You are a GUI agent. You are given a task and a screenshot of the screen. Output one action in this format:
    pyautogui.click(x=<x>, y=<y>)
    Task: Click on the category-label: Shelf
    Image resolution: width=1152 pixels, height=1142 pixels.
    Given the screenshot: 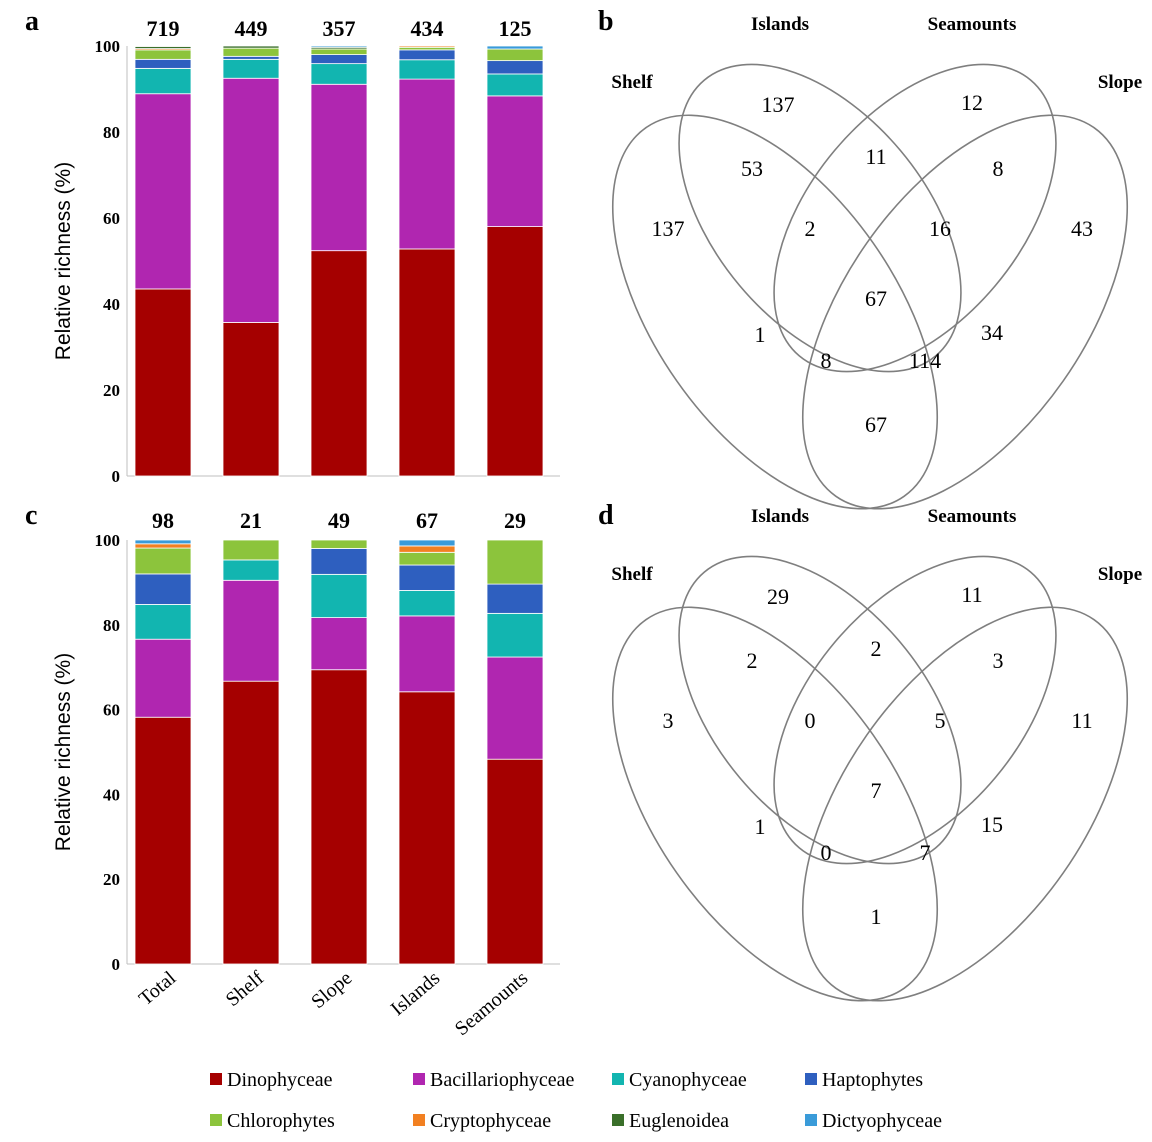 What is the action you would take?
    pyautogui.click(x=245, y=989)
    